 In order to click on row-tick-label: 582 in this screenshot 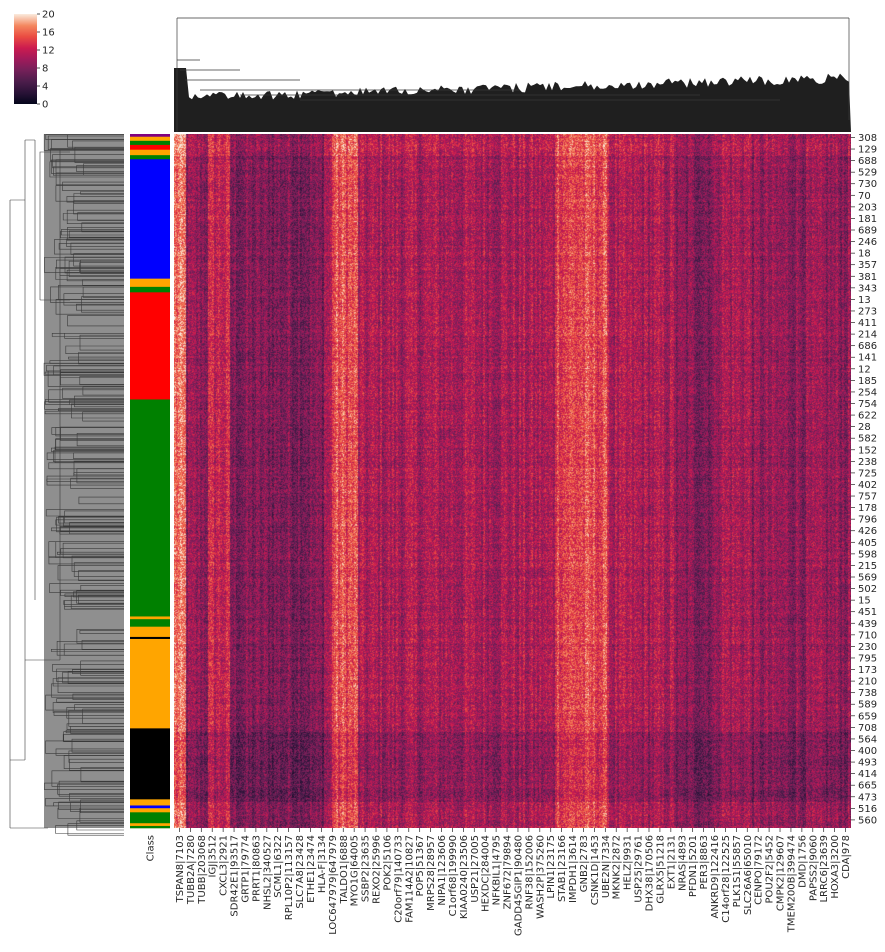, I will do `click(867, 439)`.